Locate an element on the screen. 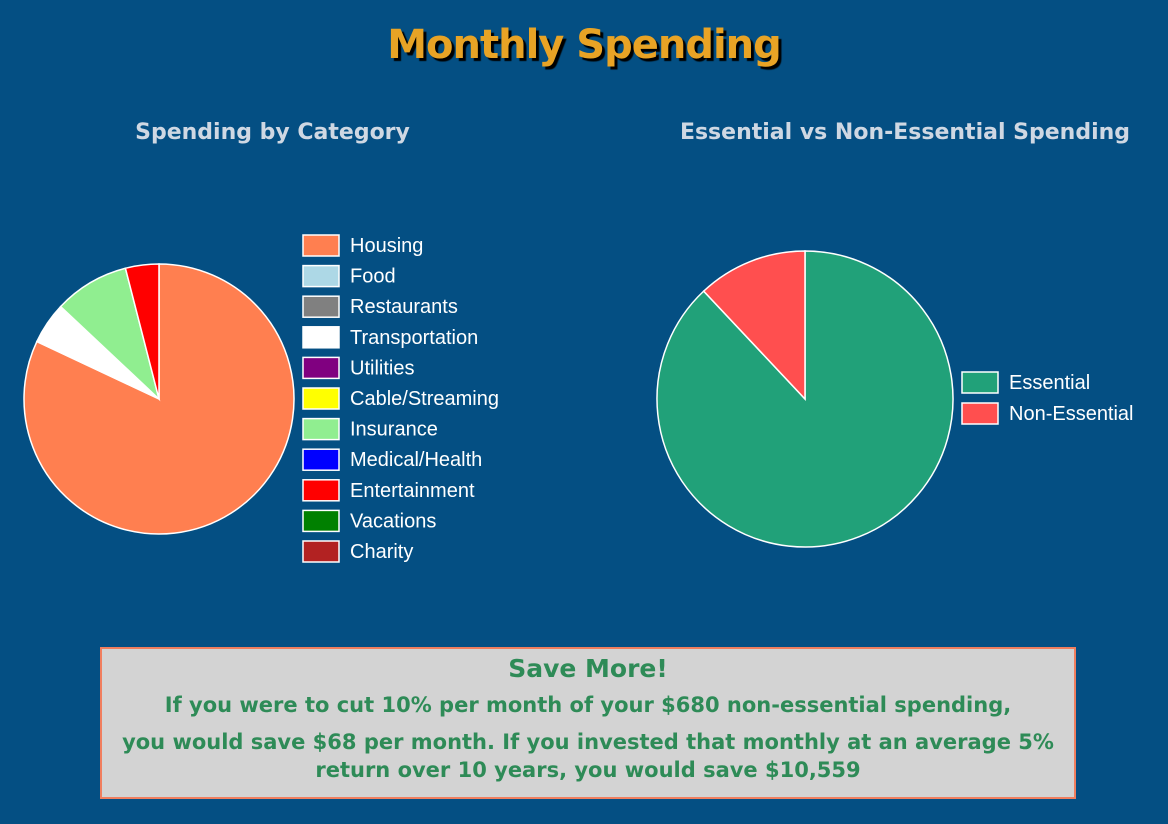 This screenshot has width=1168, height=824. legend-swatch-transportation is located at coordinates (321, 337).